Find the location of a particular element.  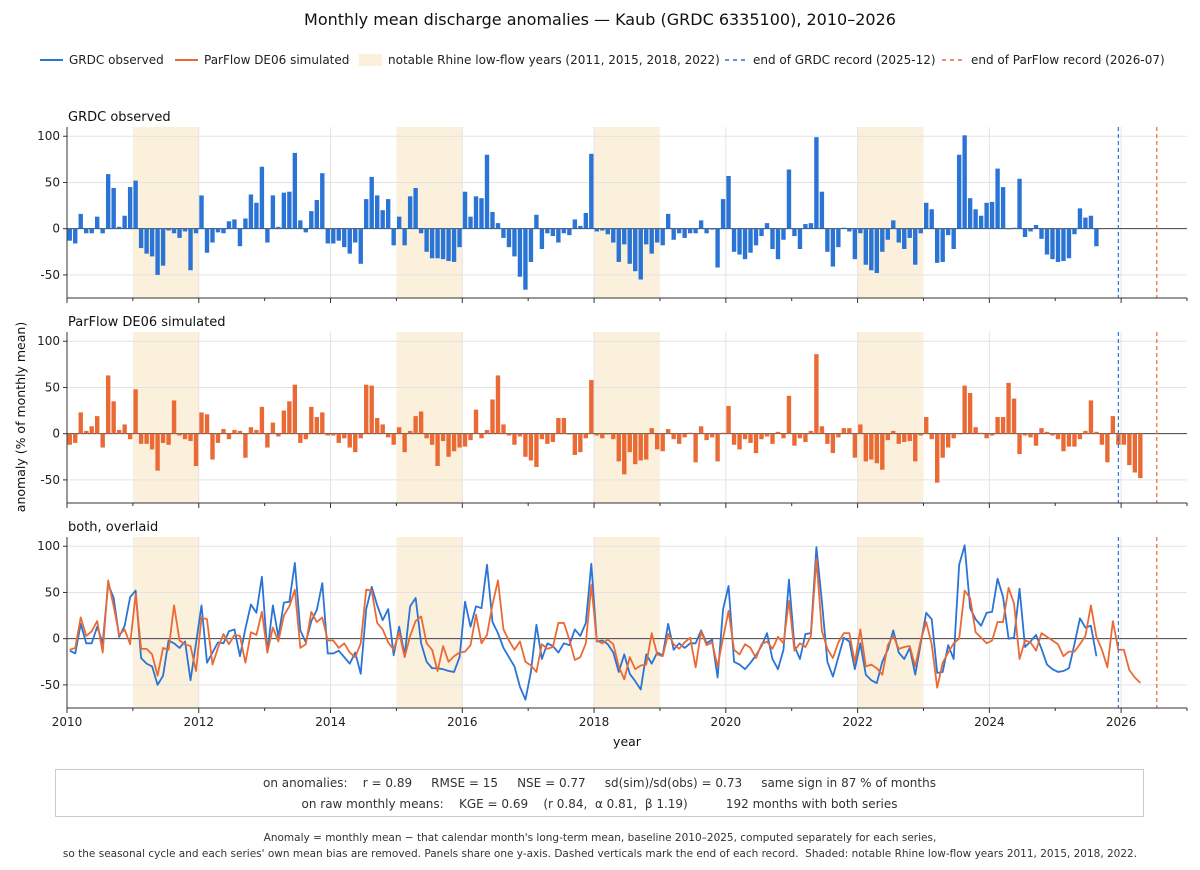

legend-label-end-parflow: end of ParFlow record (2026-07) is located at coordinates (1068, 60).